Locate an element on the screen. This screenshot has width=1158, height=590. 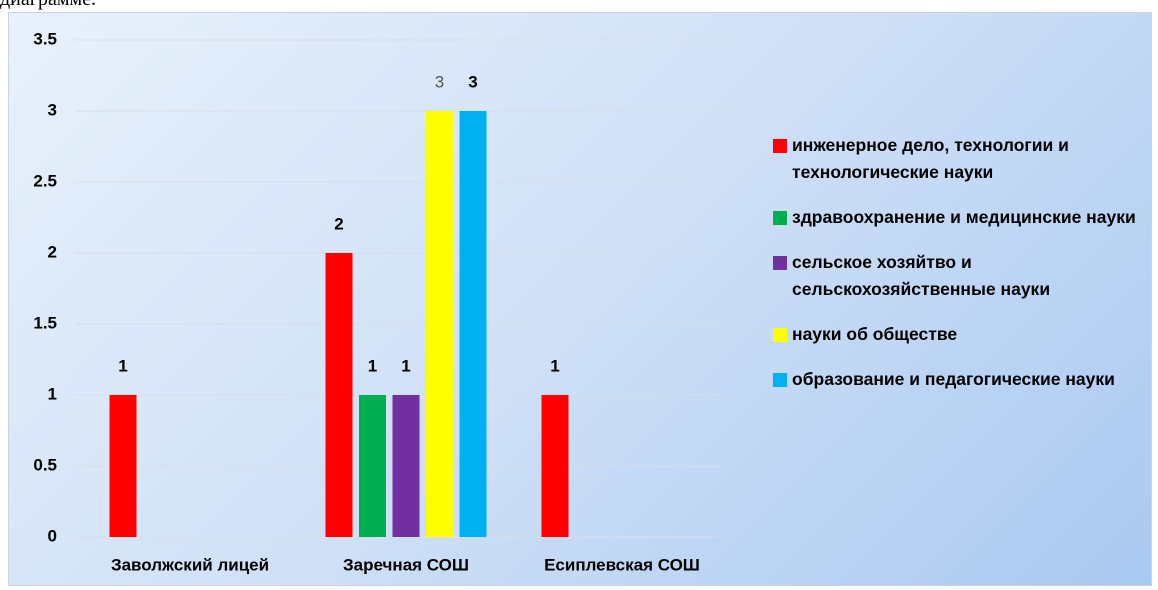
y-tick-label: 3.5 is located at coordinates (45, 38).